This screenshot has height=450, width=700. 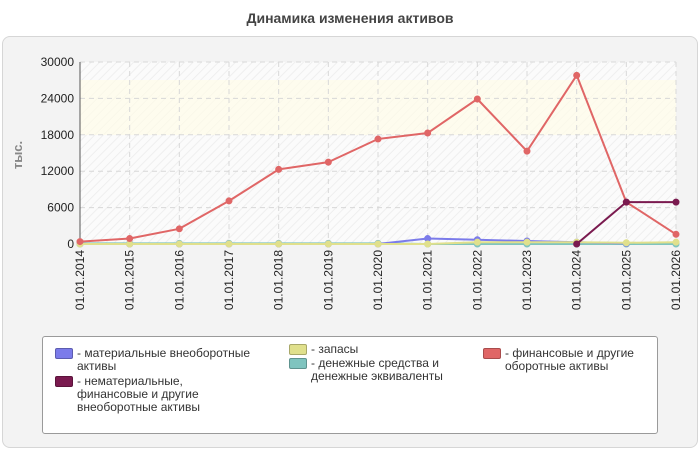 What do you see at coordinates (138, 407) in the screenshot?
I see `legend-label-line: внеоборотные активы` at bounding box center [138, 407].